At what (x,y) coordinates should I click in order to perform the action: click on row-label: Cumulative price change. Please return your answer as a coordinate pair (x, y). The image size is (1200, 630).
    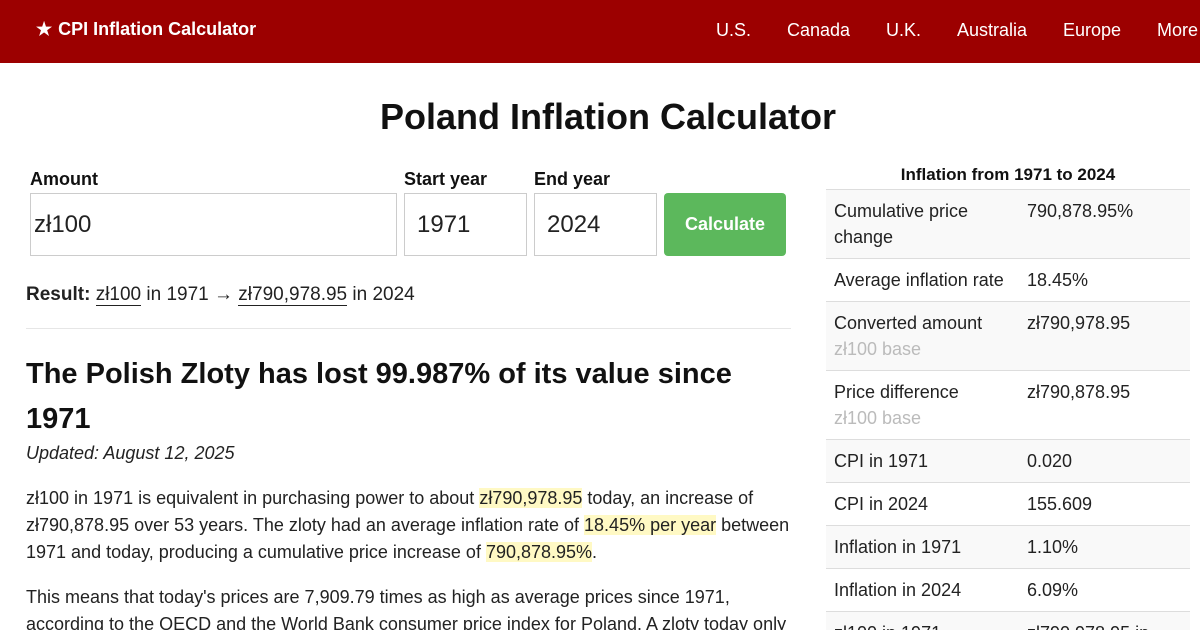
    Looking at the image, I should click on (922, 224).